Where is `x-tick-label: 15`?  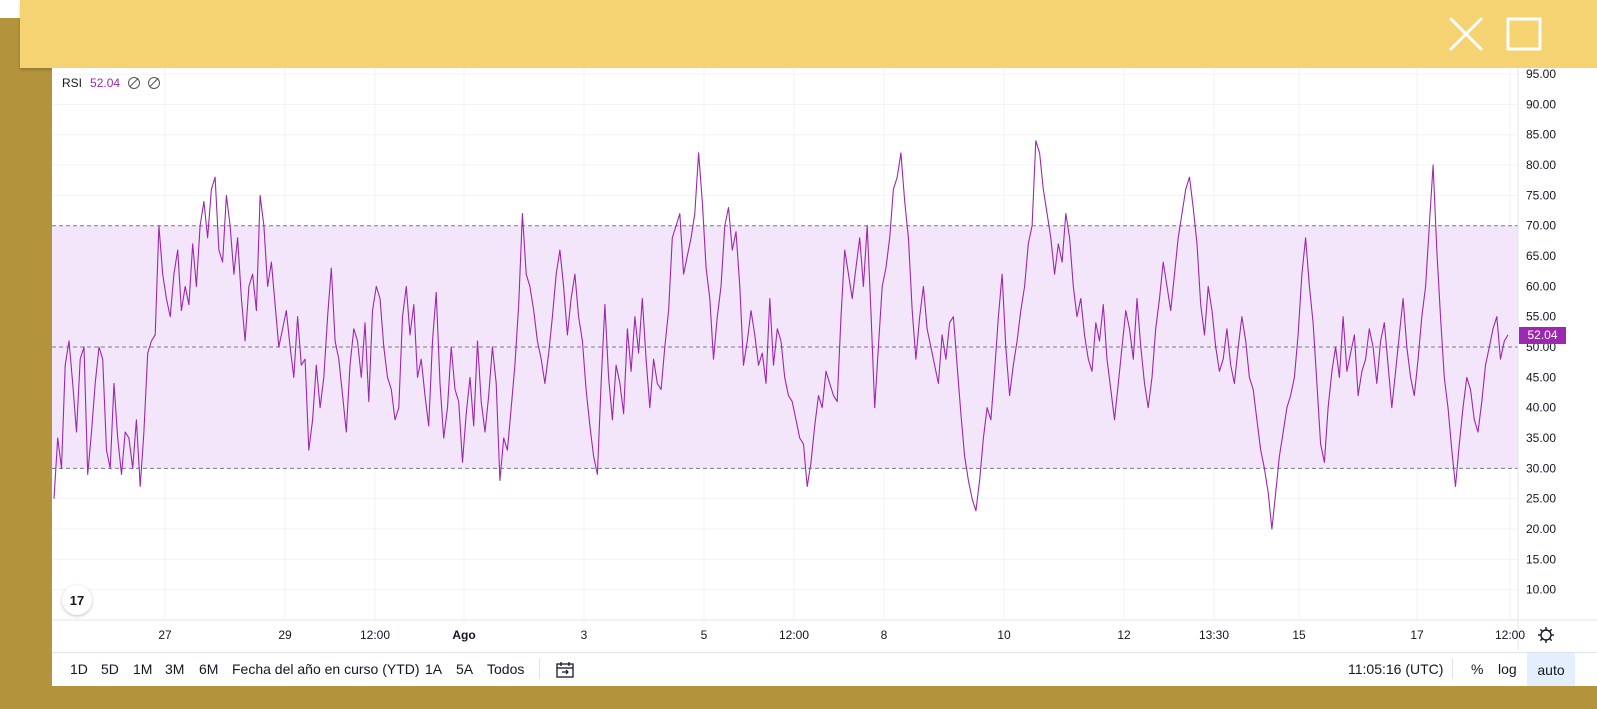
x-tick-label: 15 is located at coordinates (1299, 635).